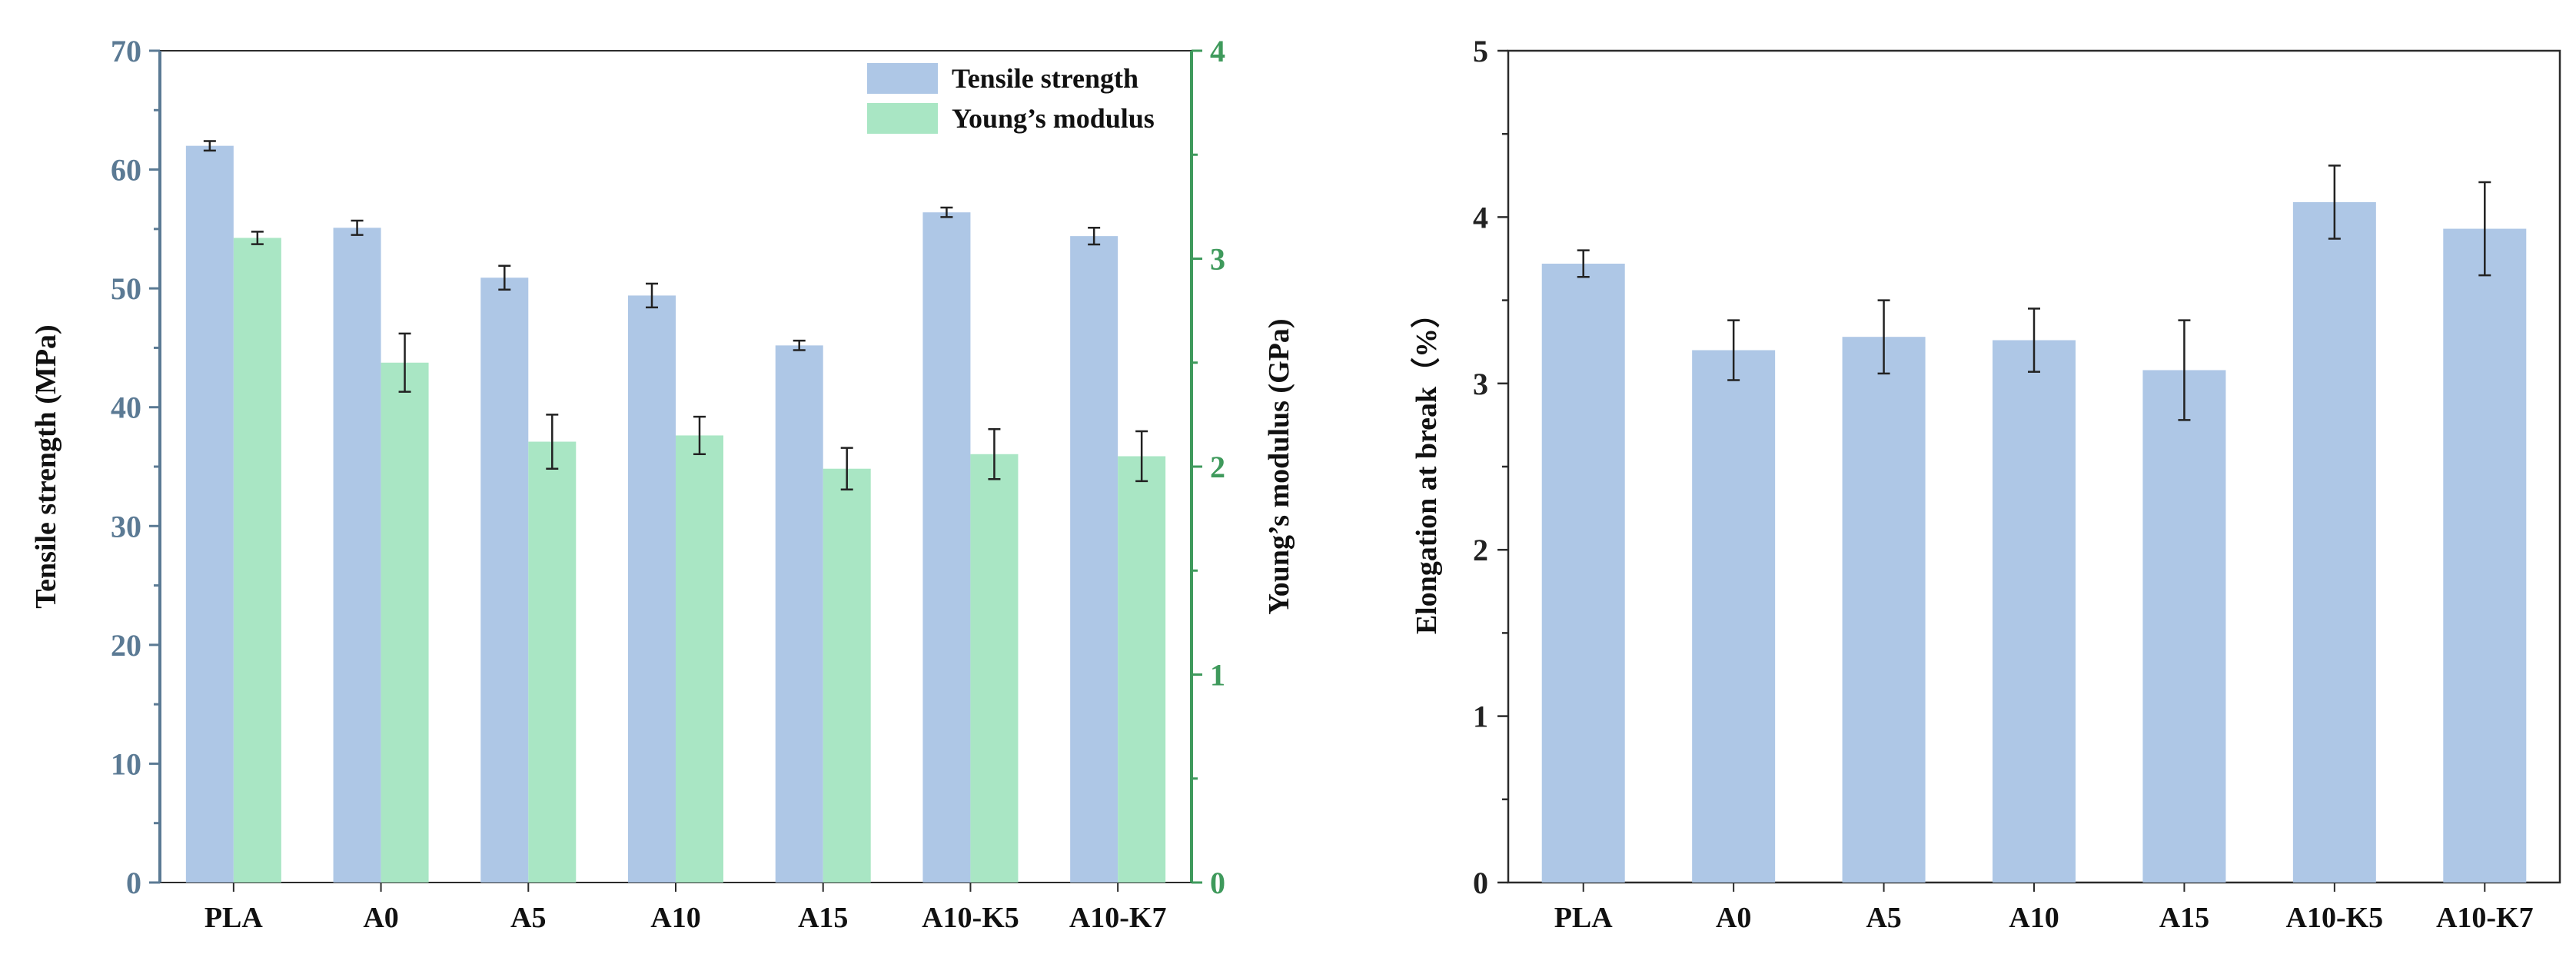 Image resolution: width=2576 pixels, height=964 pixels. I want to click on legend-label-tensile-strength: Tensile strength, so click(1045, 78).